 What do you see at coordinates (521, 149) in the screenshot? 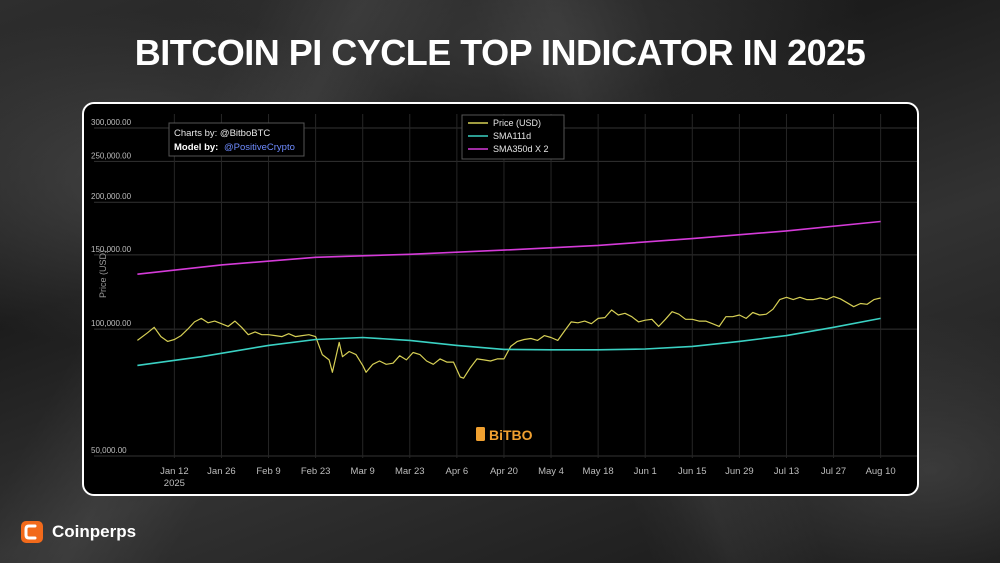
I see `legend-label: SMA350d X 2` at bounding box center [521, 149].